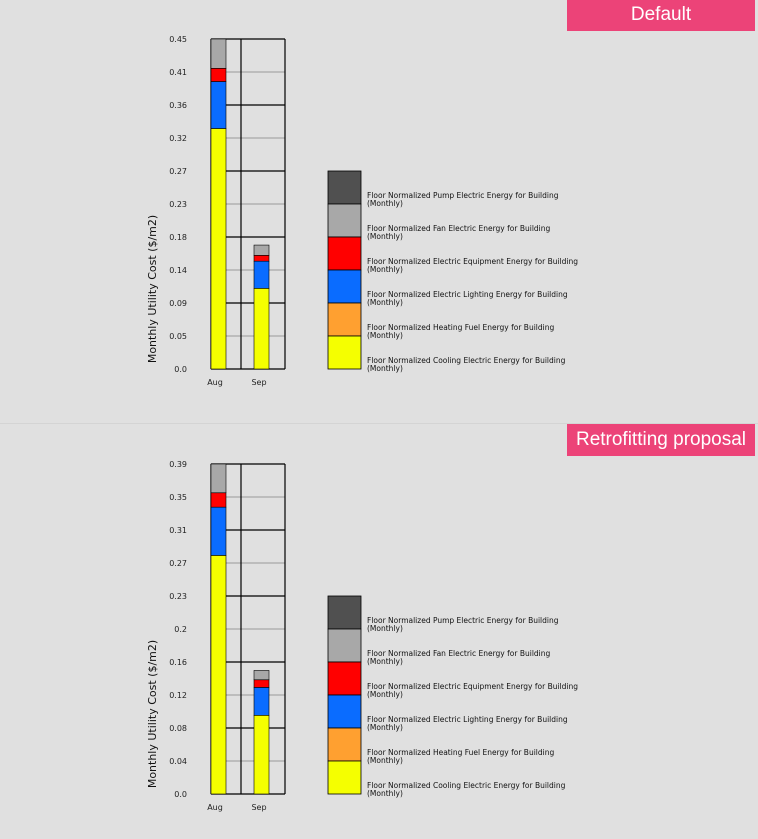 This screenshot has width=758, height=839. I want to click on y-tick-label: 0.05, so click(178, 336).